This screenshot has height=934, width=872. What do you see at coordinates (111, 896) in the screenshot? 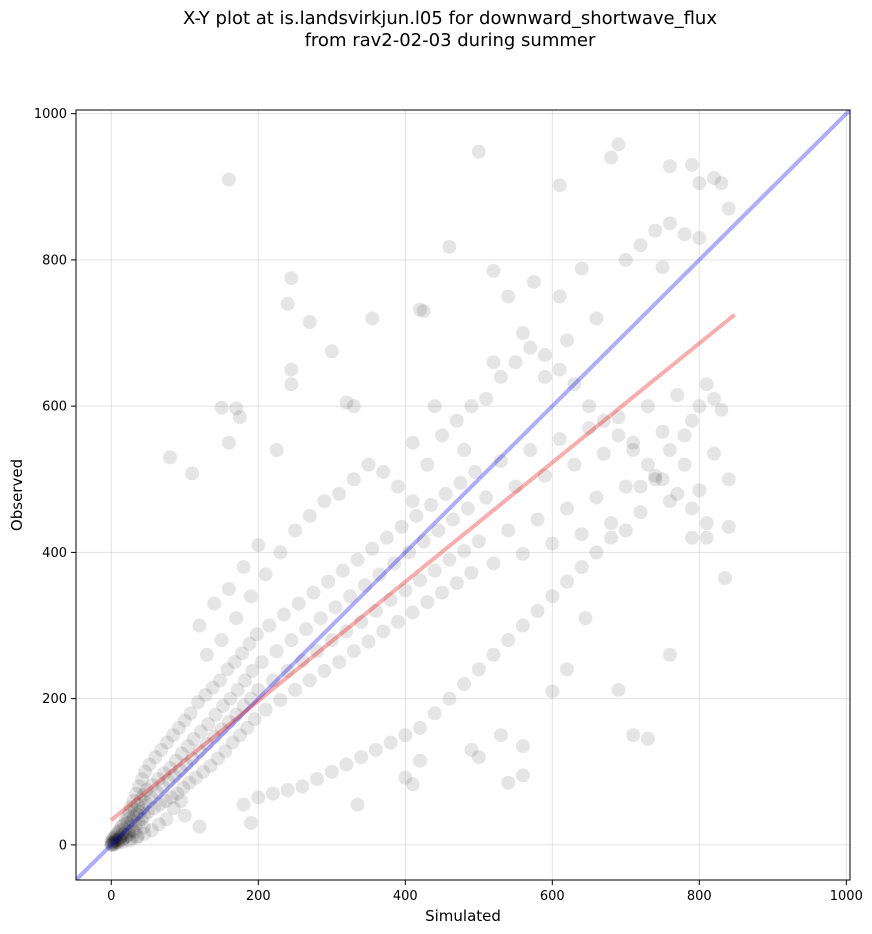
I see `x-tick-label: 0` at bounding box center [111, 896].